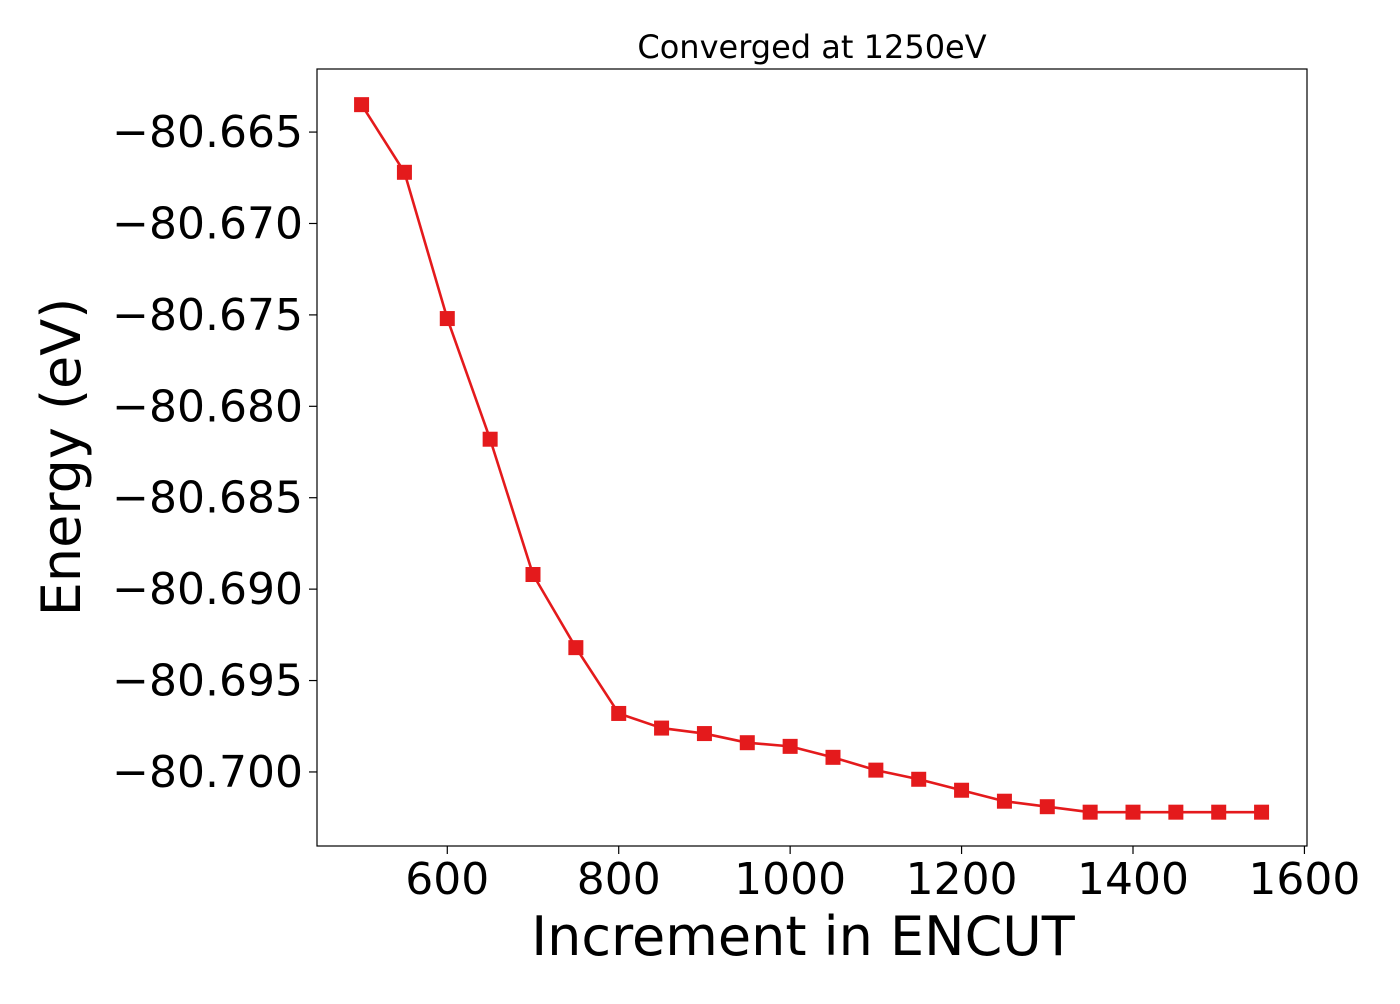  Describe the element at coordinates (1304, 879) in the screenshot. I see `x-tick-label: 1600` at that location.